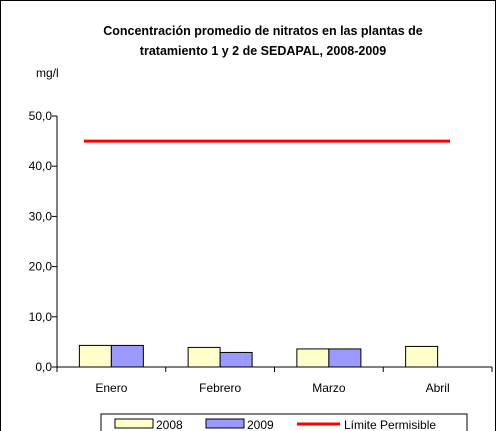  What do you see at coordinates (345, 358) in the screenshot?
I see `bar-2009-marzo` at bounding box center [345, 358].